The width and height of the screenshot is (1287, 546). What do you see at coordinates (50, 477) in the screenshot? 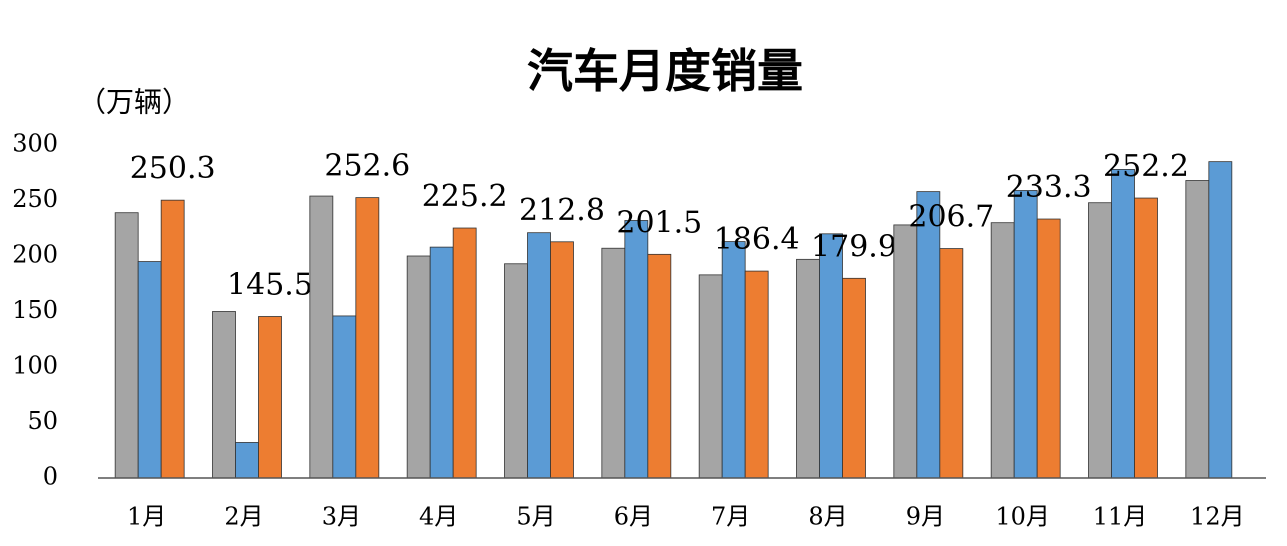
I see `y-tick-label: 0` at bounding box center [50, 477].